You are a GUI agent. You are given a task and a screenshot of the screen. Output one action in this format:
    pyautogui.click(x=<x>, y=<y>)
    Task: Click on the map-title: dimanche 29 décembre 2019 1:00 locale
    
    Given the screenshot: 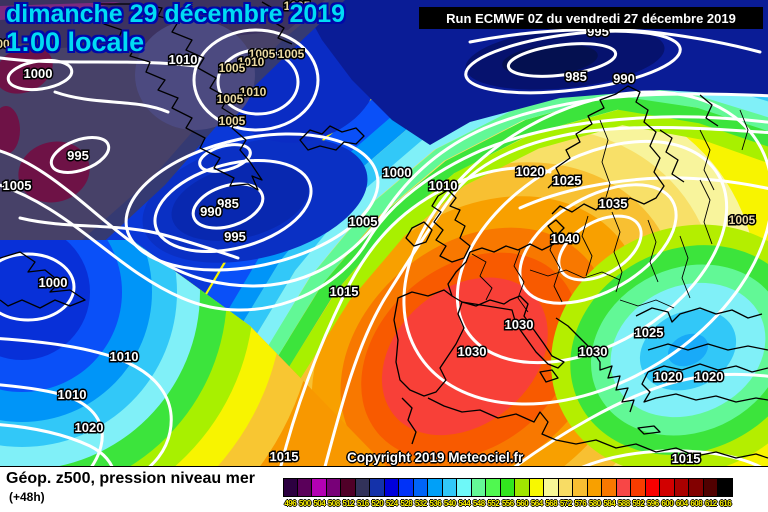 What is the action you would take?
    pyautogui.click(x=175, y=28)
    